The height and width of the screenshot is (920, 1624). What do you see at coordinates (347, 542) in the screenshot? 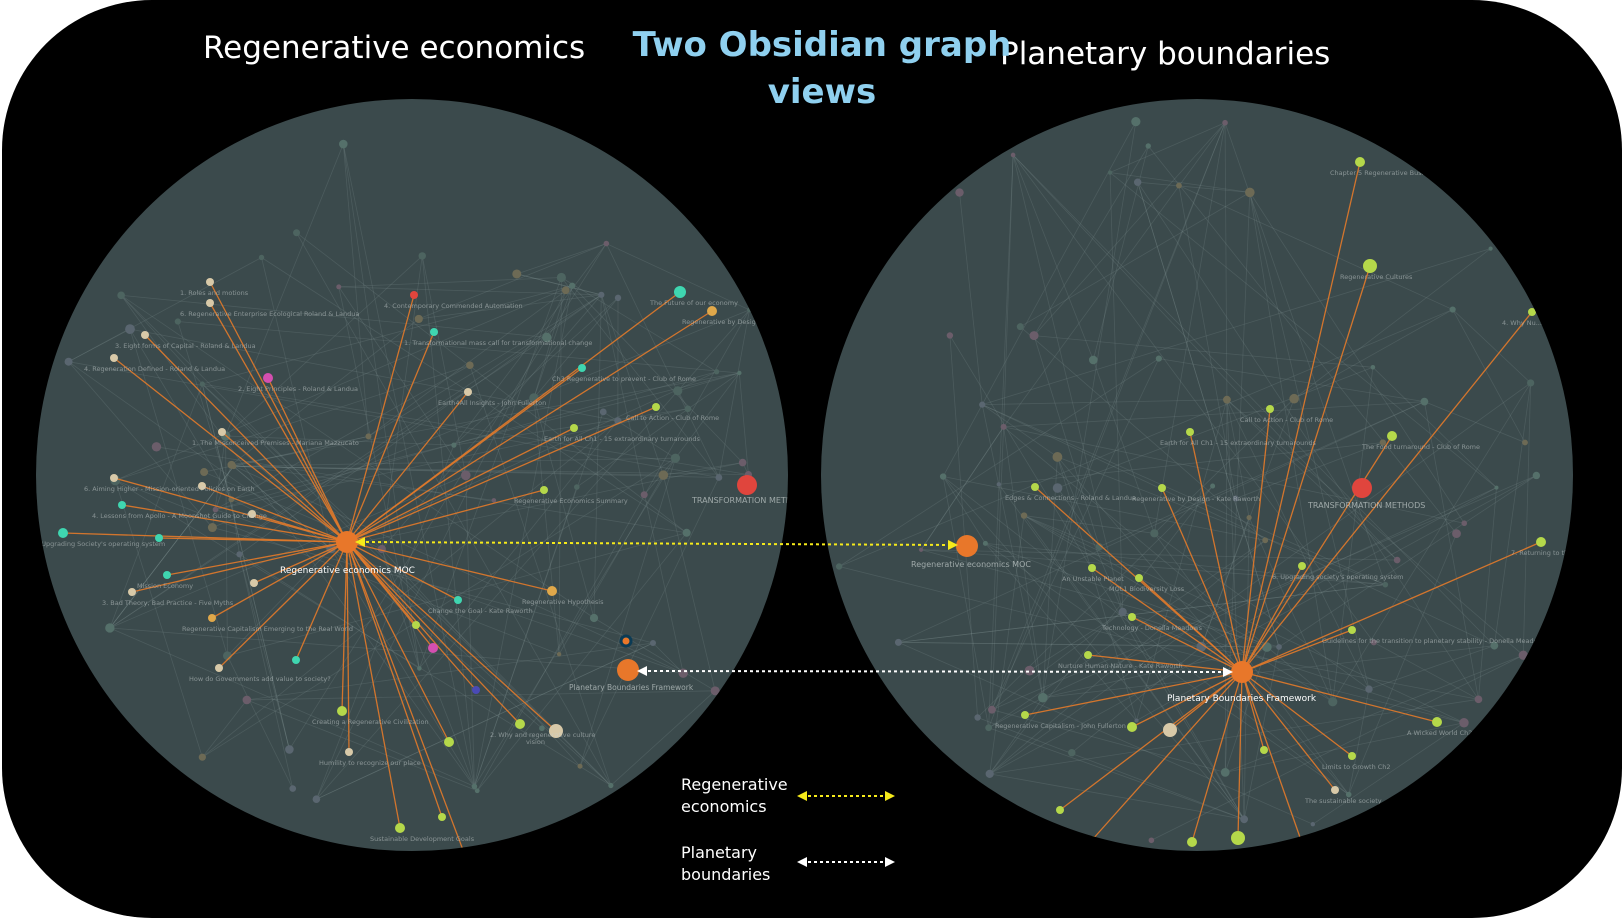
I see `left-hub-node` at bounding box center [347, 542].